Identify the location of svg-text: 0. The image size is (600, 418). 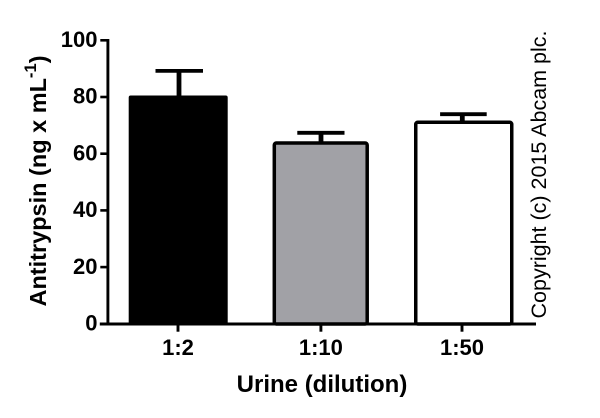
(91, 323).